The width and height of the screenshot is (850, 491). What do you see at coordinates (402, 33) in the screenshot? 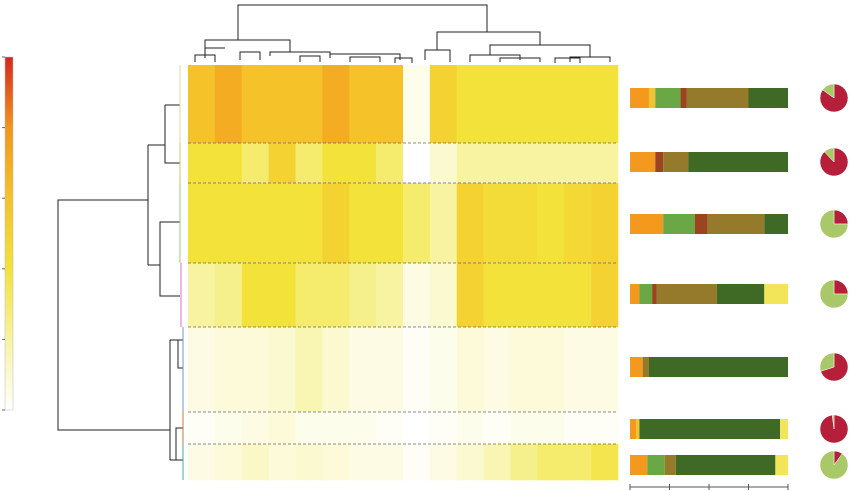
I see `top-dendrogram` at bounding box center [402, 33].